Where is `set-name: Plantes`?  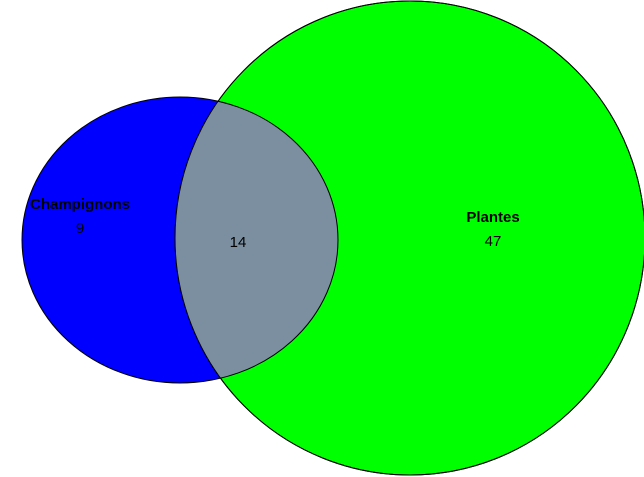
set-name: Plantes is located at coordinates (492, 217).